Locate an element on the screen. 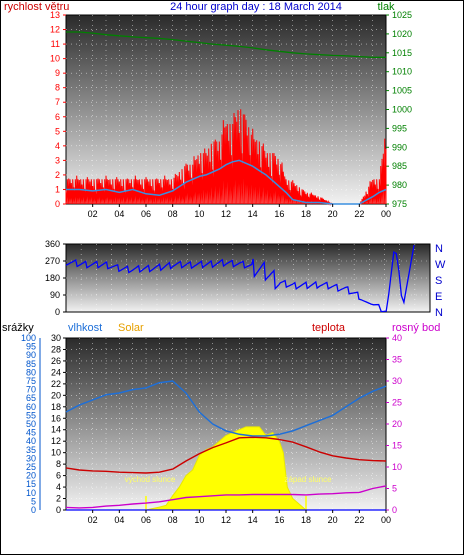 This screenshot has width=464, height=555. rain-ylabel-60: 60 is located at coordinates (31, 407).